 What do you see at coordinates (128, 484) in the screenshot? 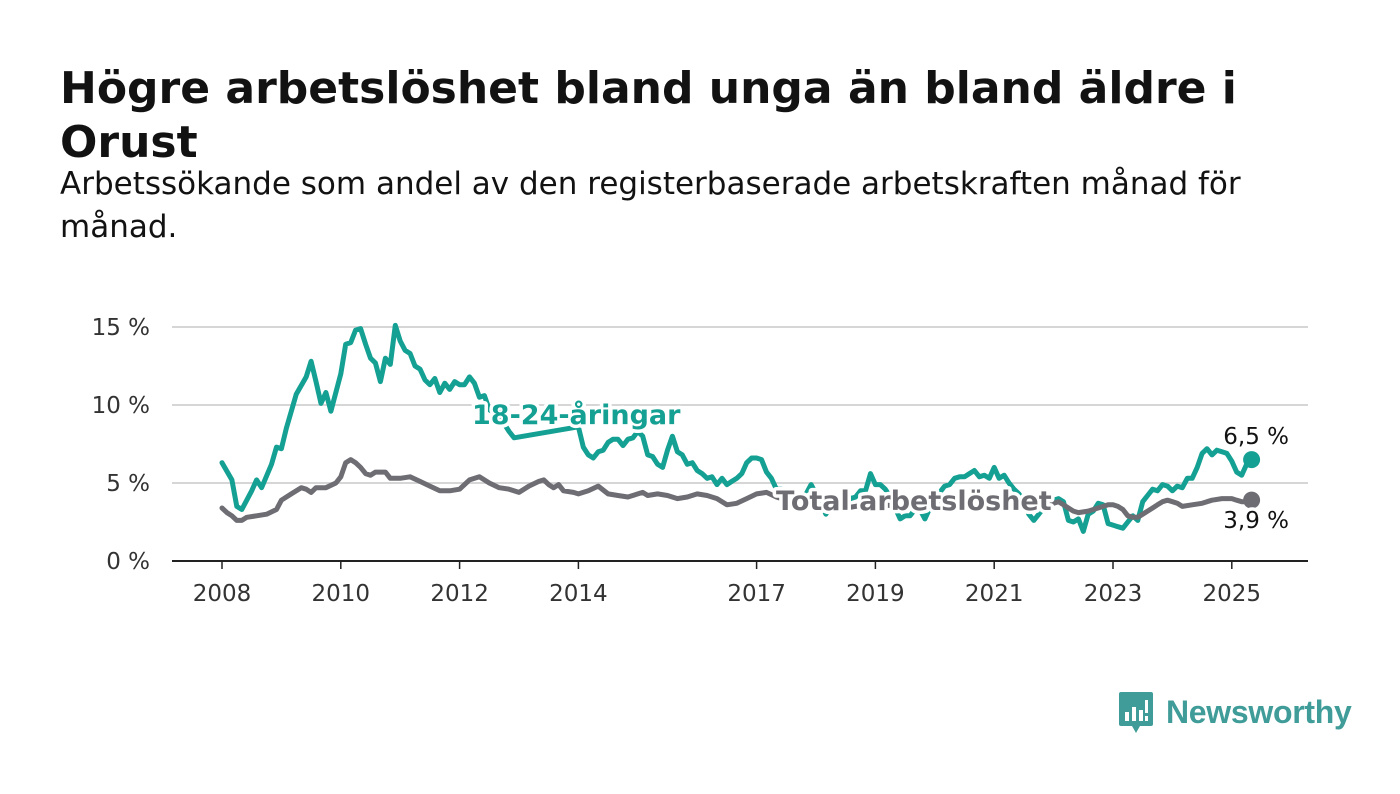
I see `y-tick-label: 5 %` at bounding box center [128, 484].